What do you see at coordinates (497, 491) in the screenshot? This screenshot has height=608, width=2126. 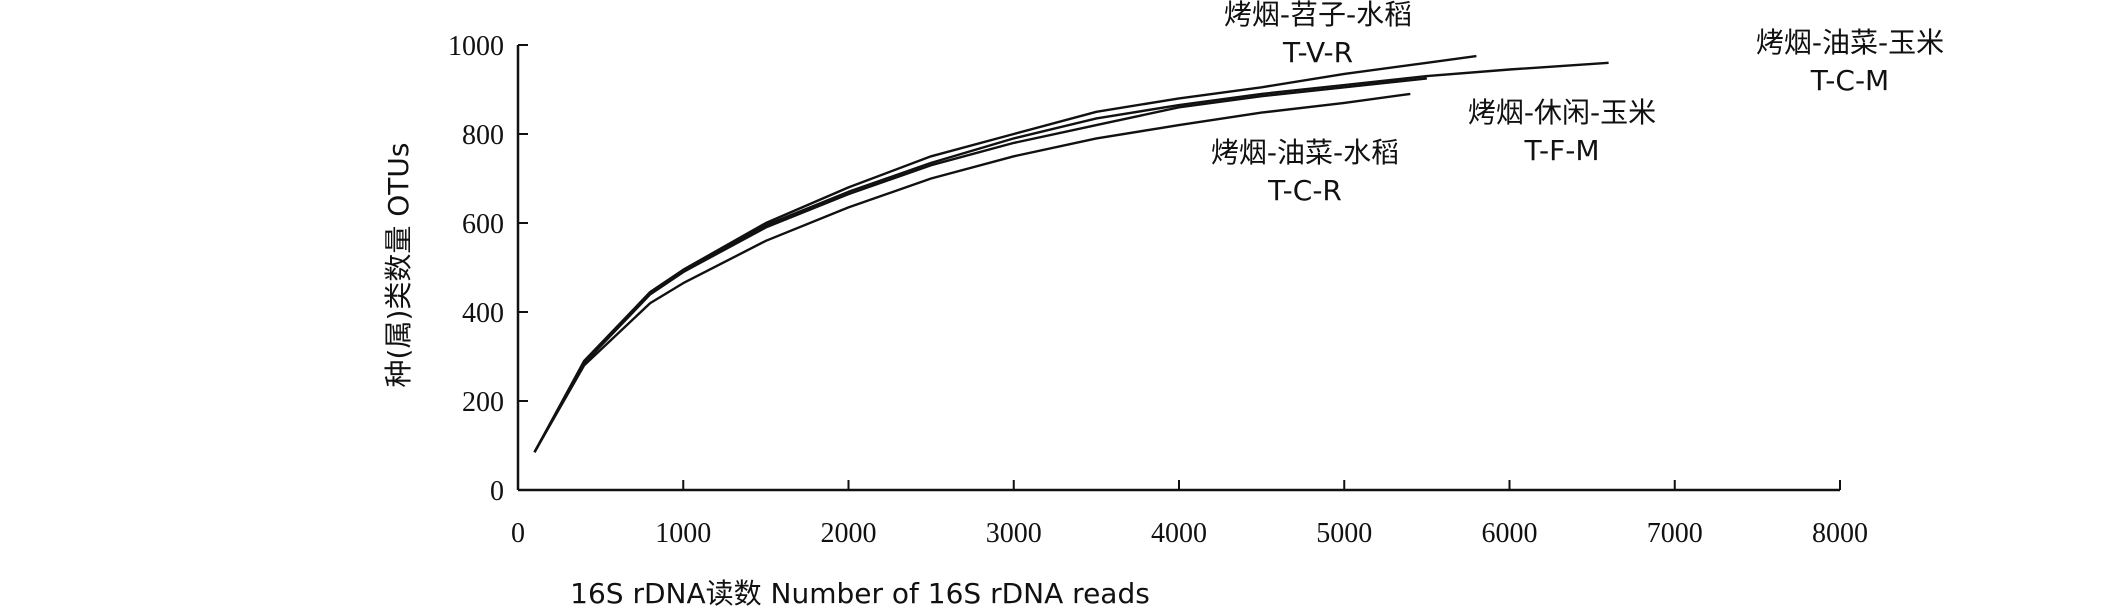 I see `y-tick-label: 0` at bounding box center [497, 491].